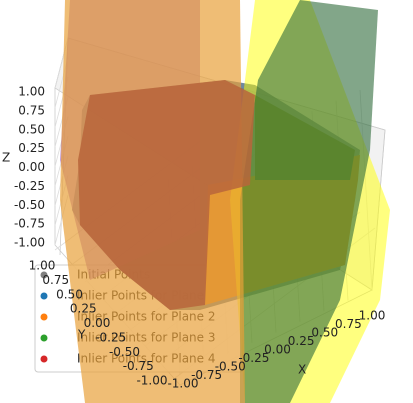 The width and height of the screenshot is (413, 403). I want to click on z-tick-label: -1.00, so click(29, 243).